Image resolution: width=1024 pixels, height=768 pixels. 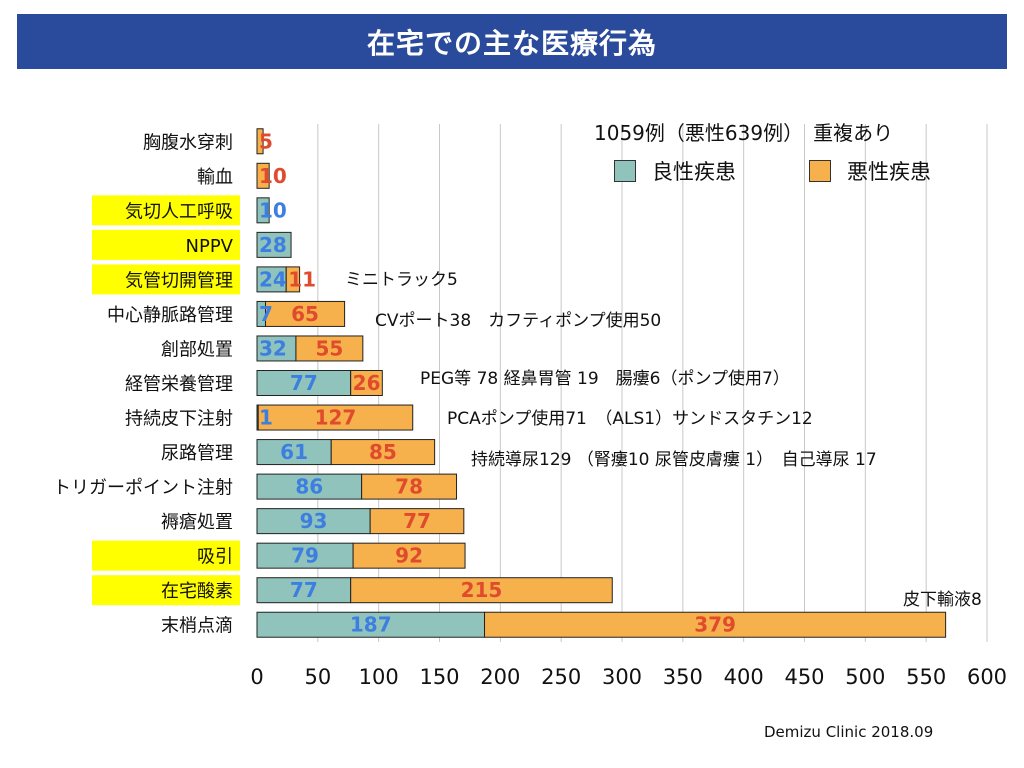 I want to click on value-label-malignant: 65, so click(x=305, y=314).